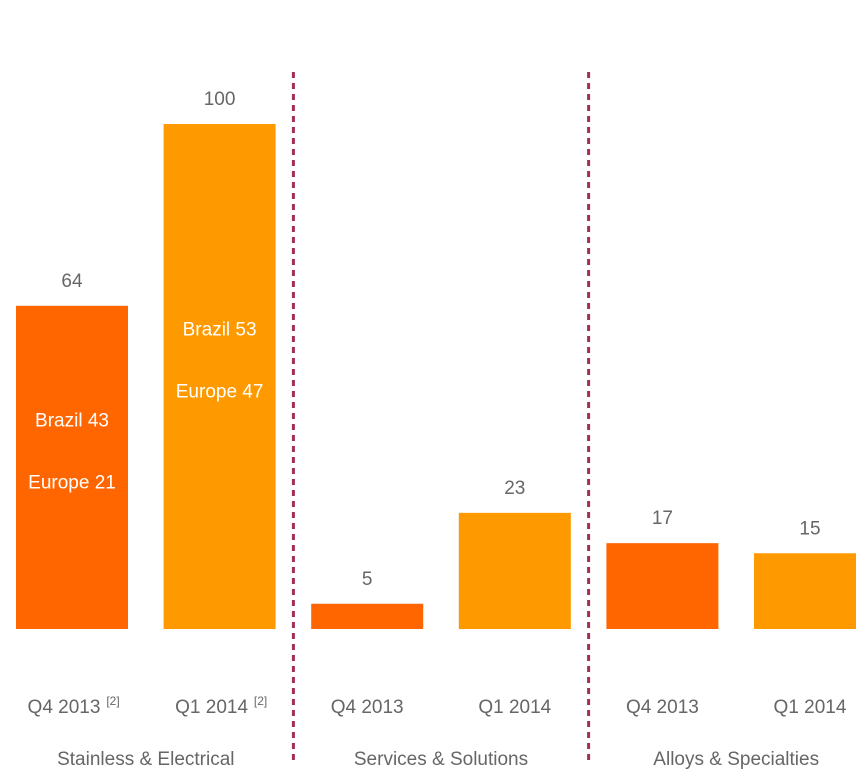 The width and height of the screenshot is (856, 772). Describe the element at coordinates (514, 488) in the screenshot. I see `value-label: 23` at that location.